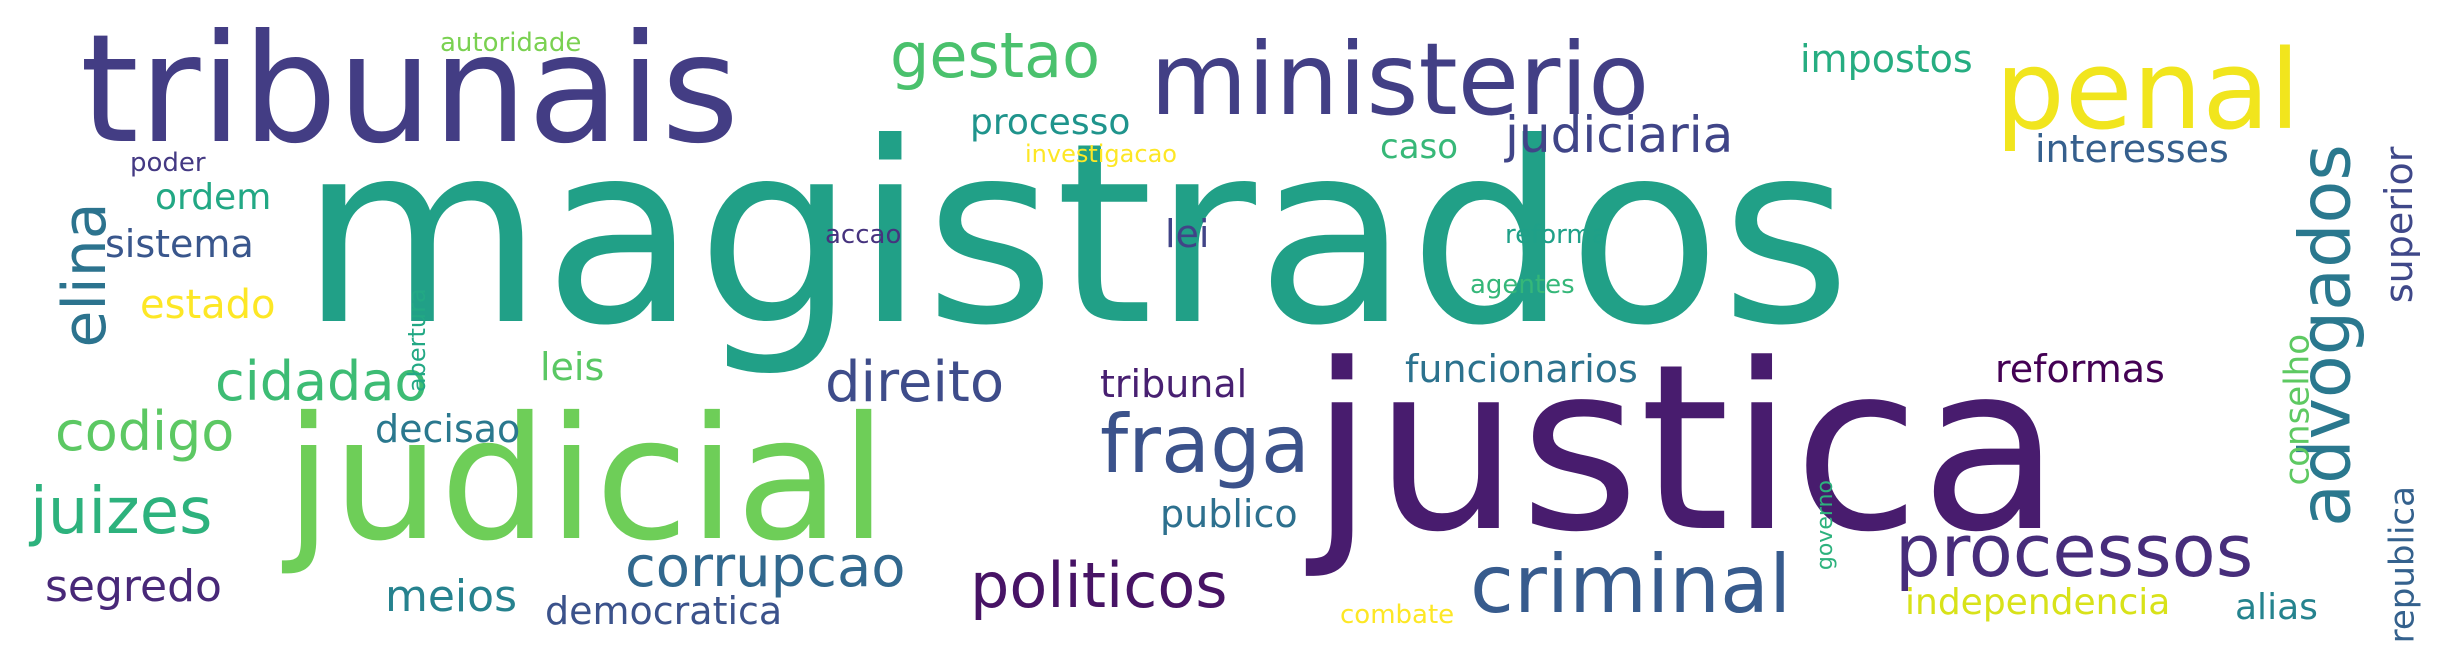  Describe the element at coordinates (2080, 369) in the screenshot. I see `word-reformas: reformas` at that location.